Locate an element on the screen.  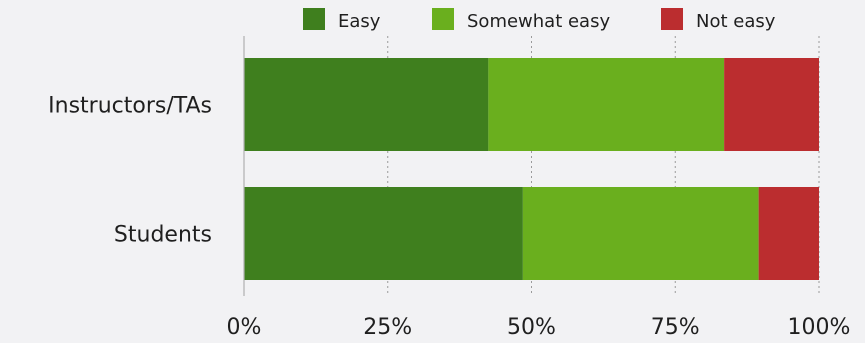
x-tick-label: 25% is located at coordinates (387, 327).